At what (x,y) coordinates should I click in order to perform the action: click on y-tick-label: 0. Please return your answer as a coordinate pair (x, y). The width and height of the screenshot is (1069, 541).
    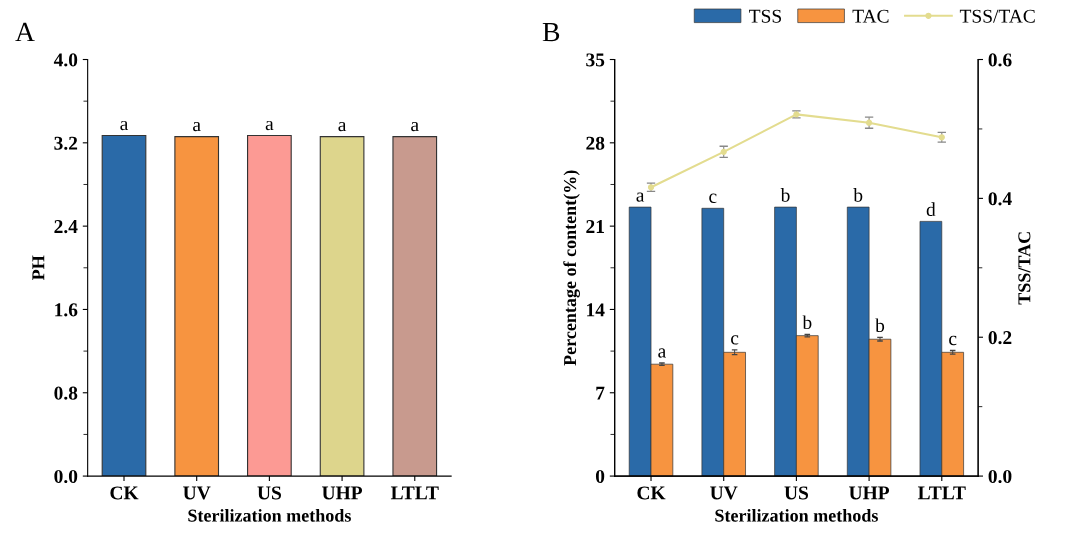
    Looking at the image, I should click on (600, 476).